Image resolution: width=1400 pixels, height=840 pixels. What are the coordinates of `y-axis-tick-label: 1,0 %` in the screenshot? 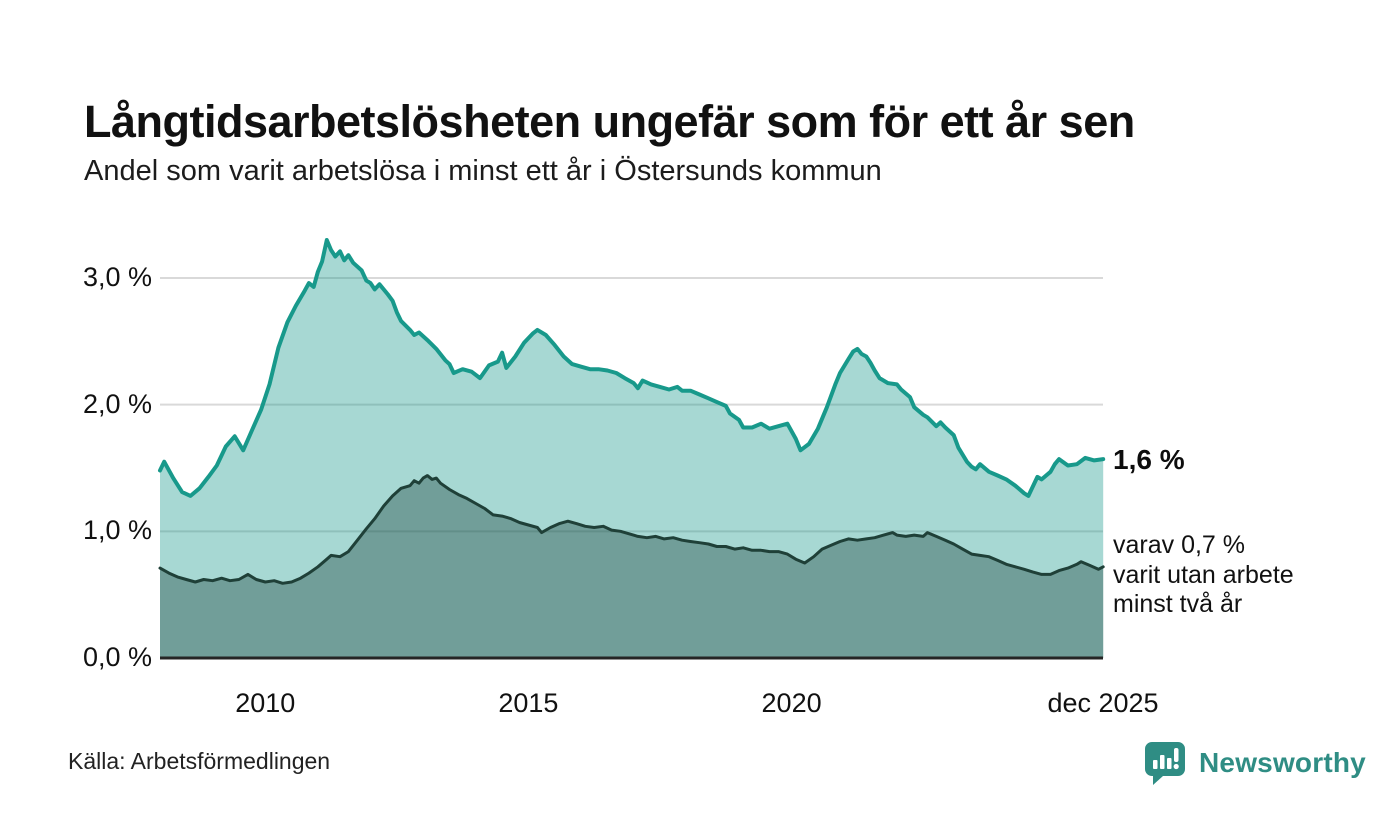 It's located at (117, 530).